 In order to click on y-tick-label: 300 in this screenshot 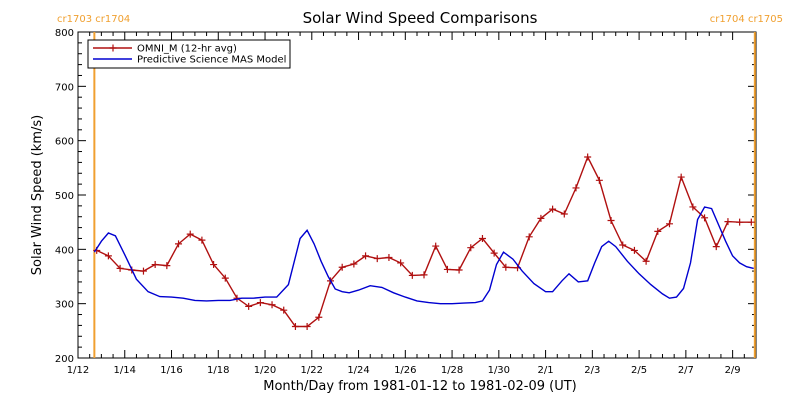, I will do `click(64, 305)`.